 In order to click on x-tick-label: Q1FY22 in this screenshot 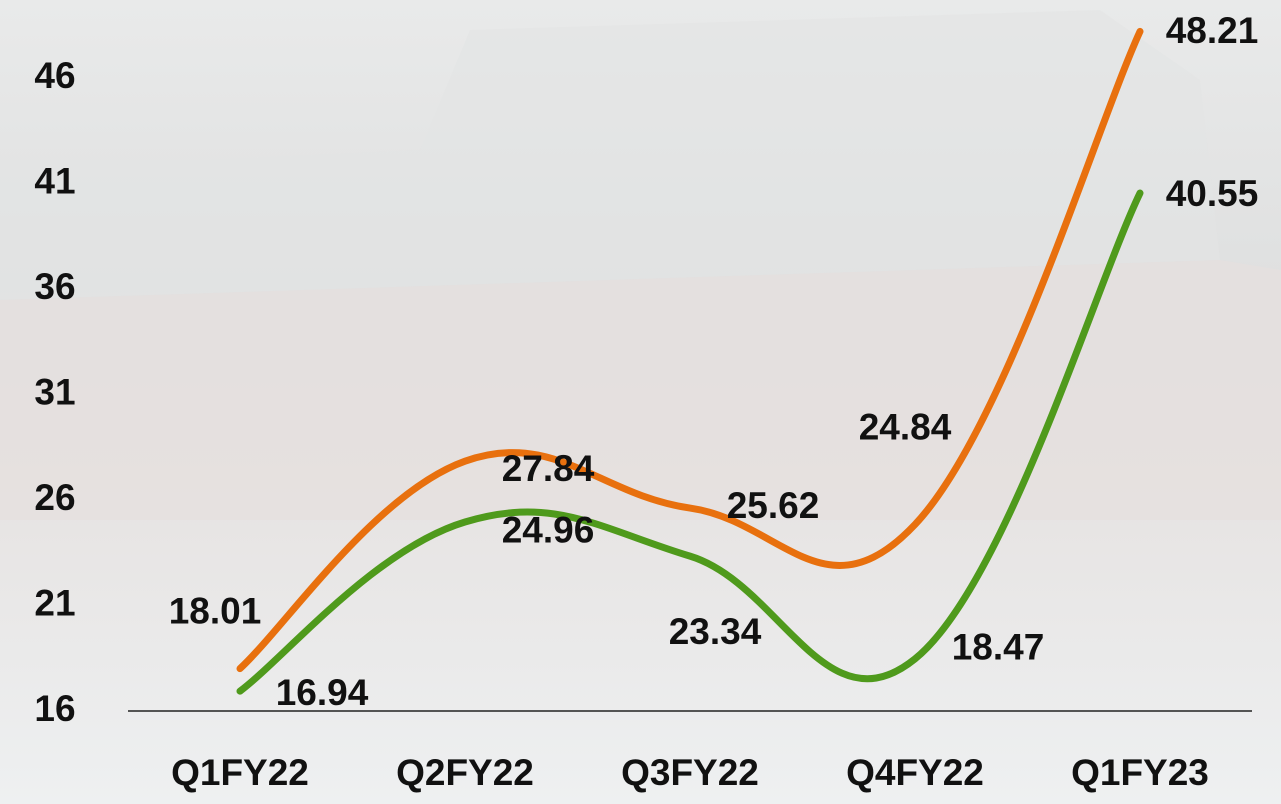, I will do `click(240, 772)`.